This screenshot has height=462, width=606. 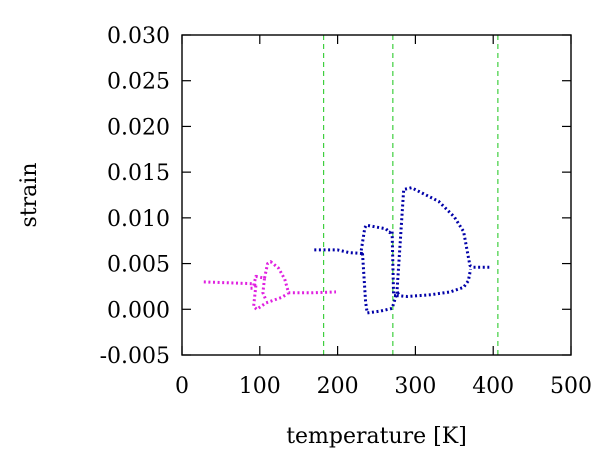 What do you see at coordinates (376, 436) in the screenshot?
I see `x-axis-label: temperature [K]` at bounding box center [376, 436].